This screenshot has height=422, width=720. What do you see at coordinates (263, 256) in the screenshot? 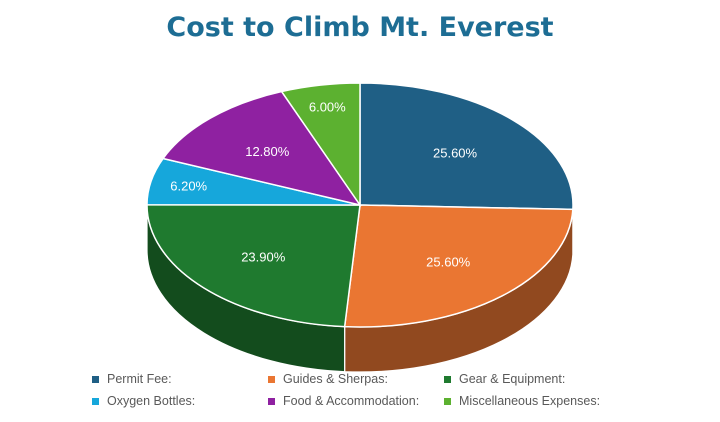
I see `data-label-2: 23.90%` at bounding box center [263, 256].